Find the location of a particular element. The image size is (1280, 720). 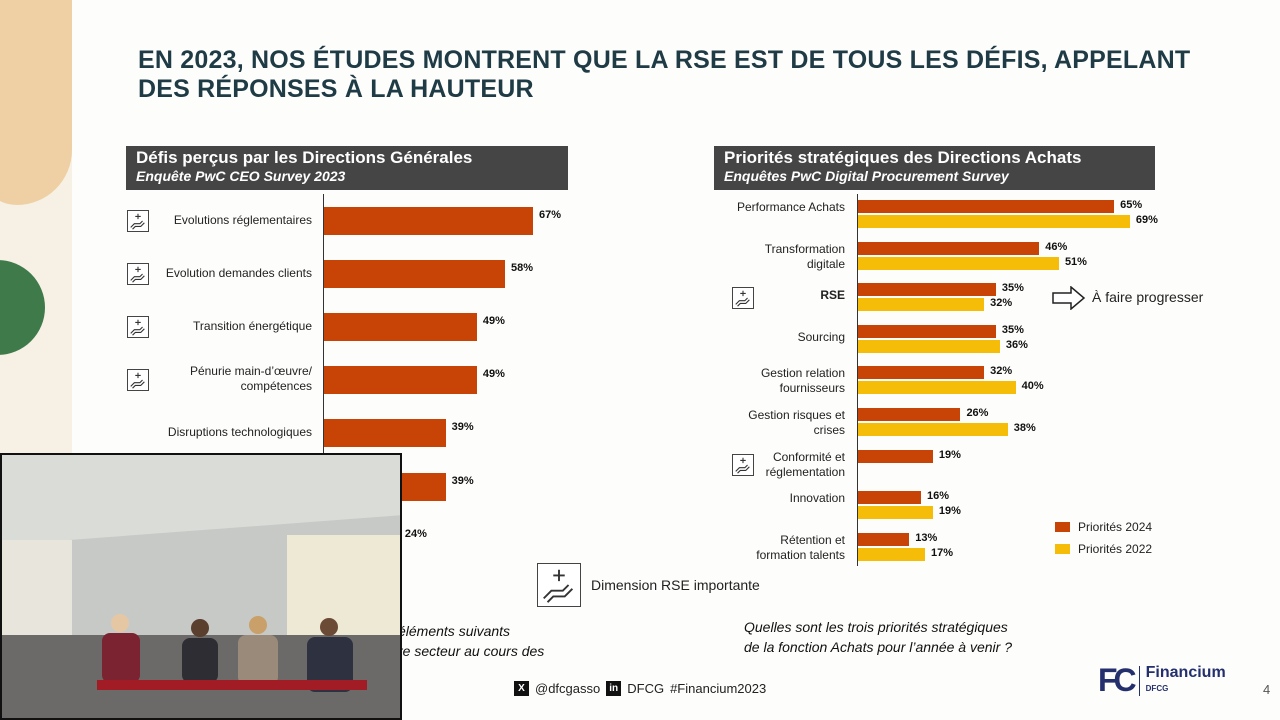

data-label: 38% is located at coordinates (1024, 428).